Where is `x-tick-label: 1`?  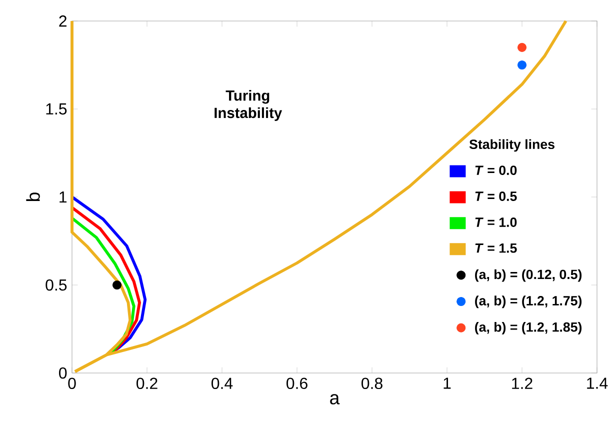 x-tick-label: 1 is located at coordinates (447, 383).